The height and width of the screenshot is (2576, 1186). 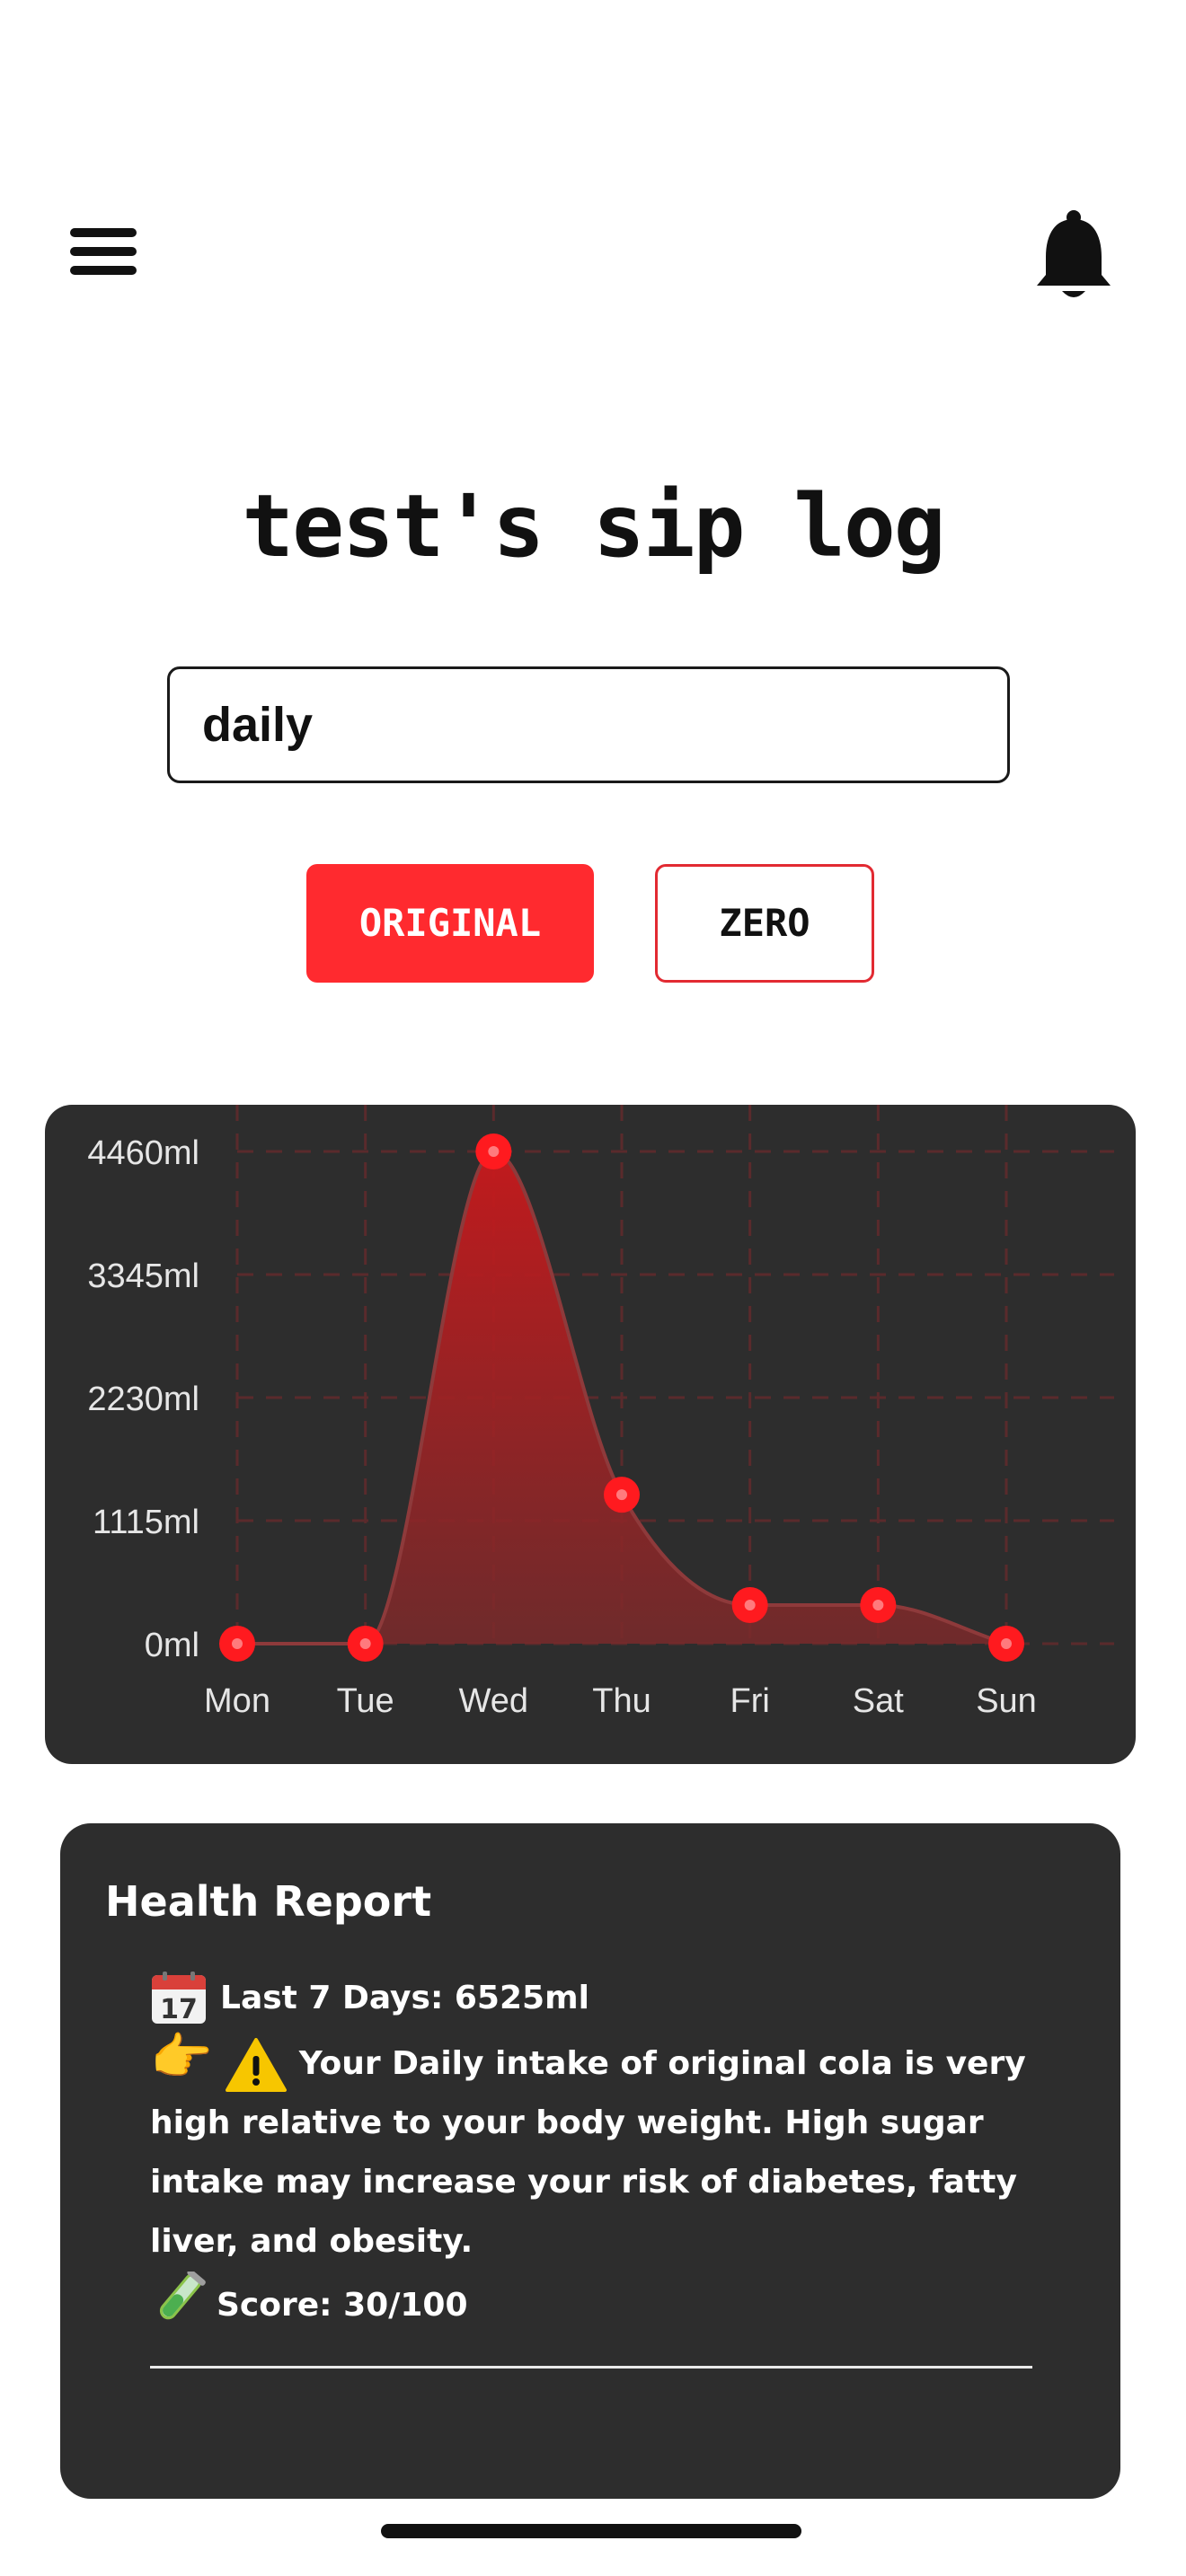 What do you see at coordinates (878, 1701) in the screenshot?
I see `x-tick-label: Sat` at bounding box center [878, 1701].